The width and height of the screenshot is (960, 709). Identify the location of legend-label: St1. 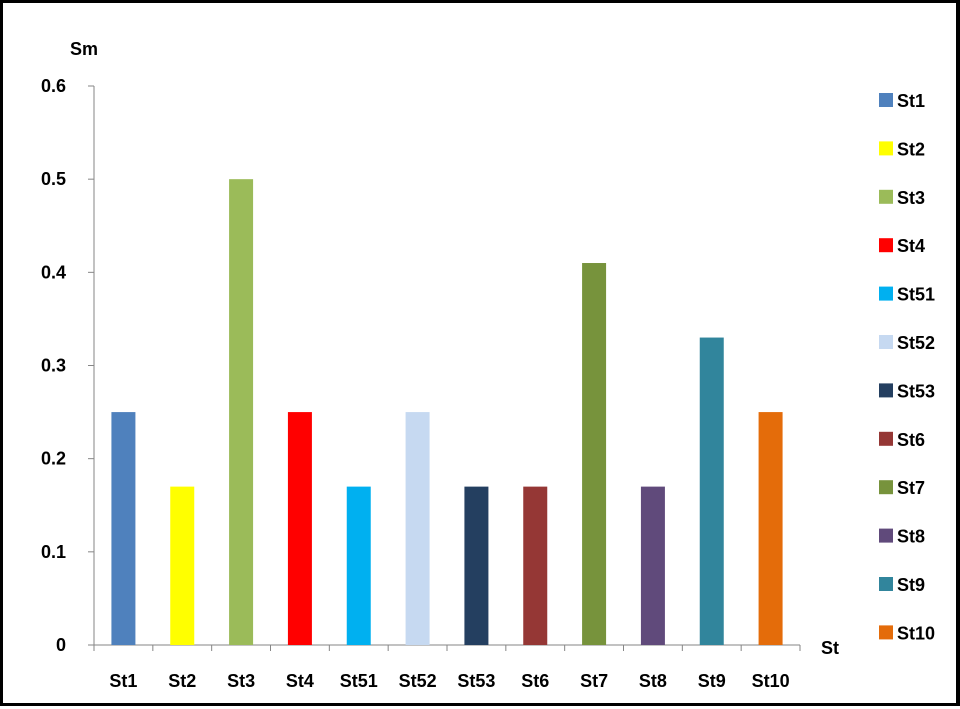
(911, 101).